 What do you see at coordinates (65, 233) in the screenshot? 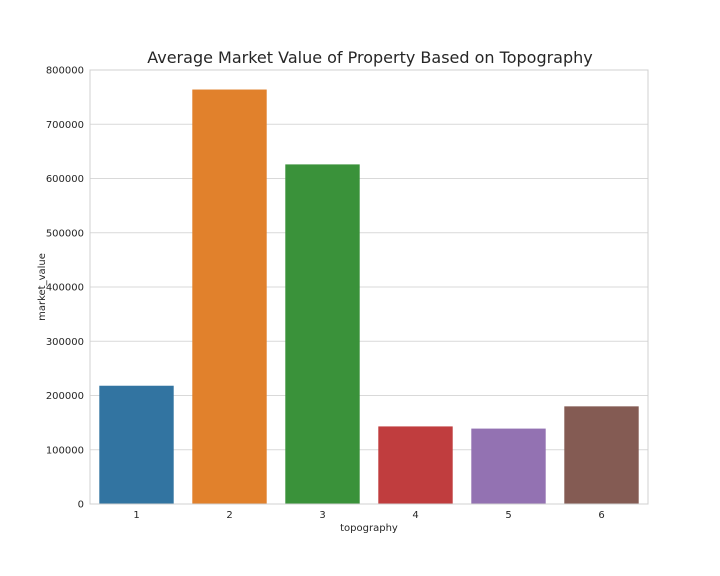
I see `y-tick-label: 500000` at bounding box center [65, 233].